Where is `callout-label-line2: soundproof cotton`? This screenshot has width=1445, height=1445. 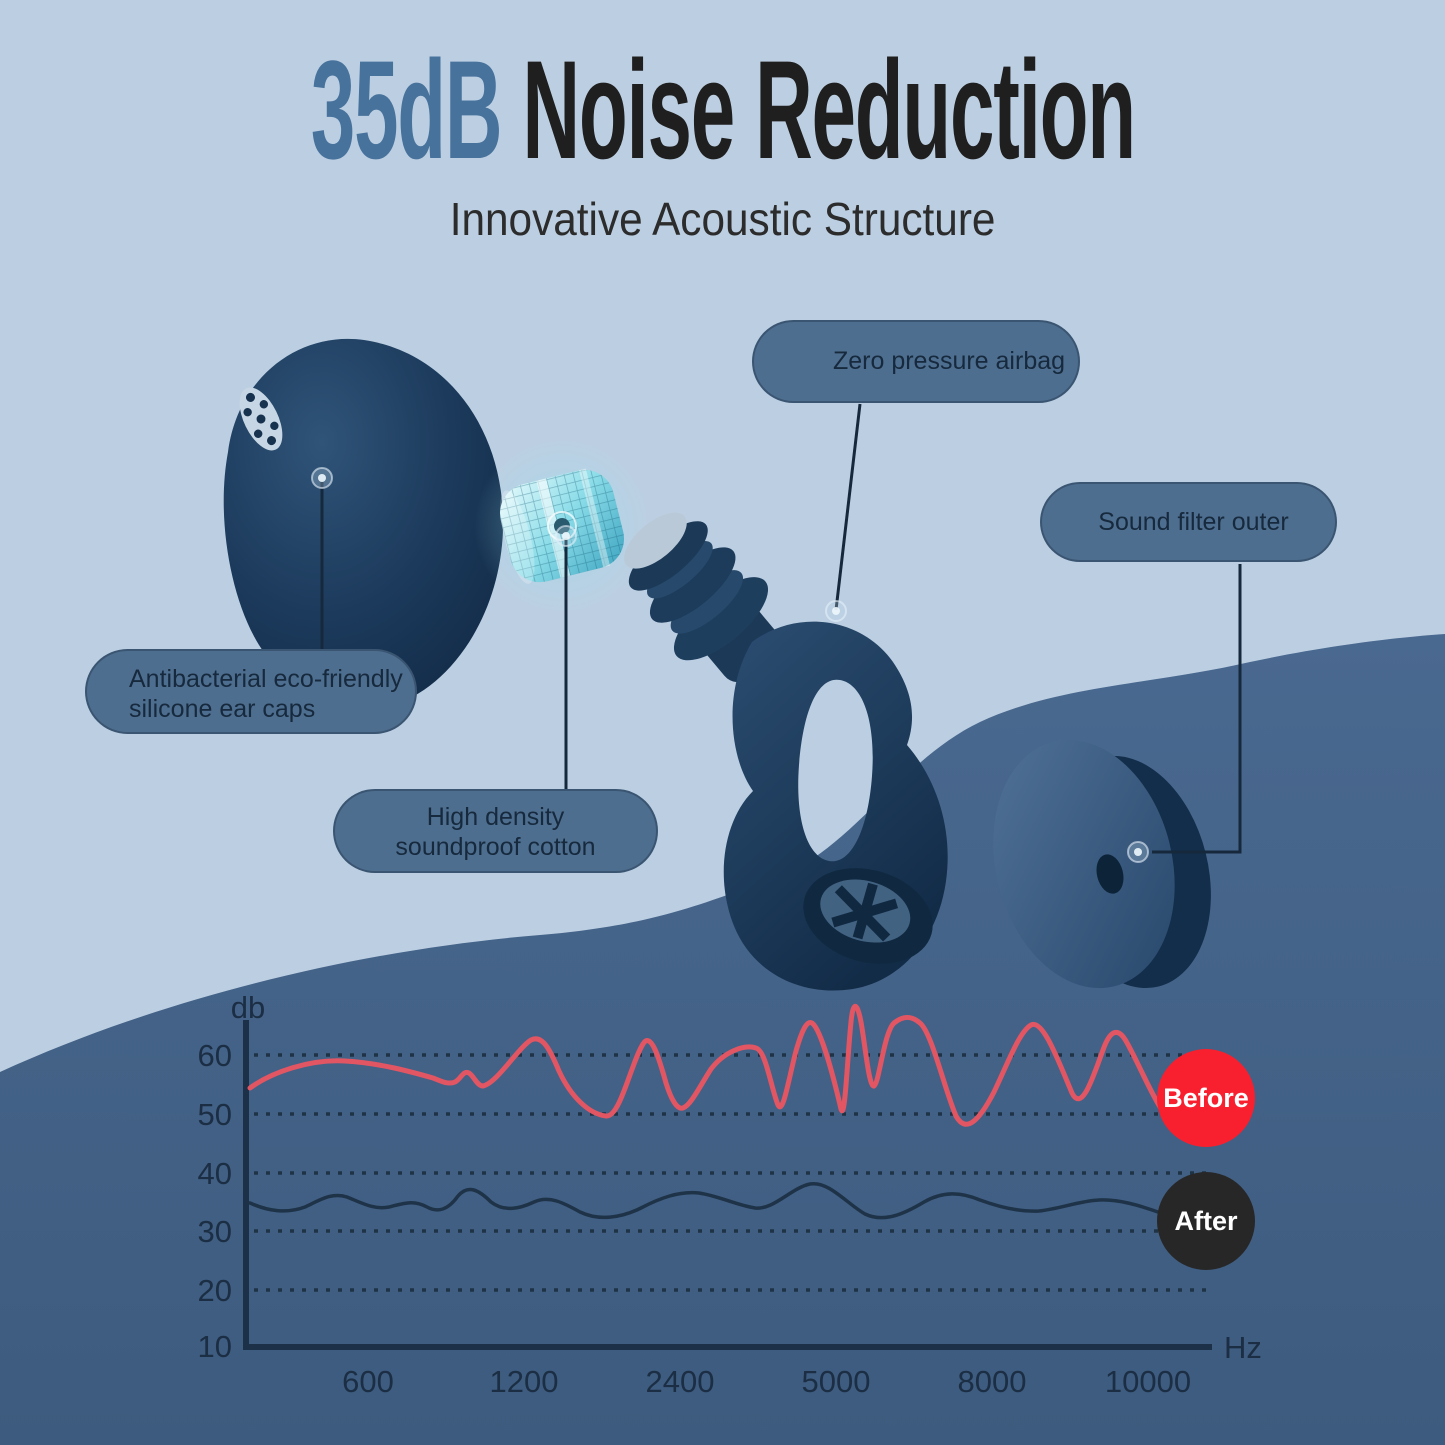
callout-label-line2: soundproof cotton is located at coordinates (495, 846).